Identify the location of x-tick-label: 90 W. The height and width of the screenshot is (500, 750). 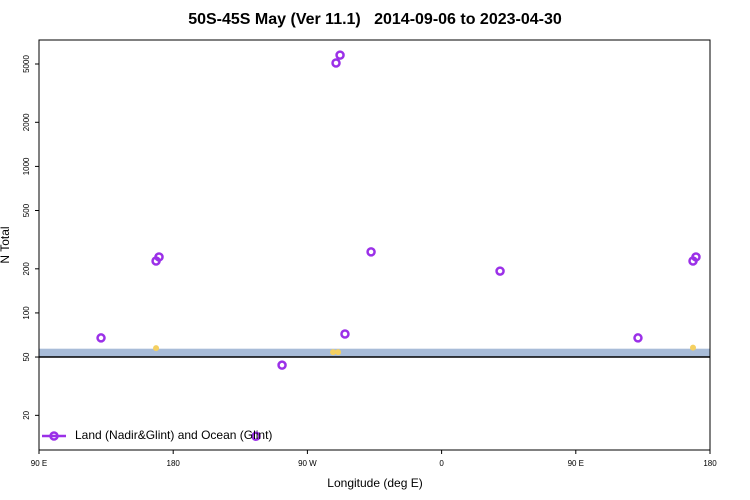
(307, 463).